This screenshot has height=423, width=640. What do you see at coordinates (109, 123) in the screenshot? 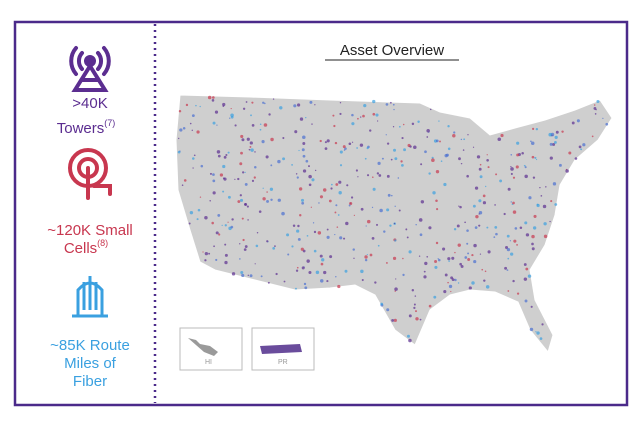
I see `footnote-ref: (7)` at bounding box center [109, 123].